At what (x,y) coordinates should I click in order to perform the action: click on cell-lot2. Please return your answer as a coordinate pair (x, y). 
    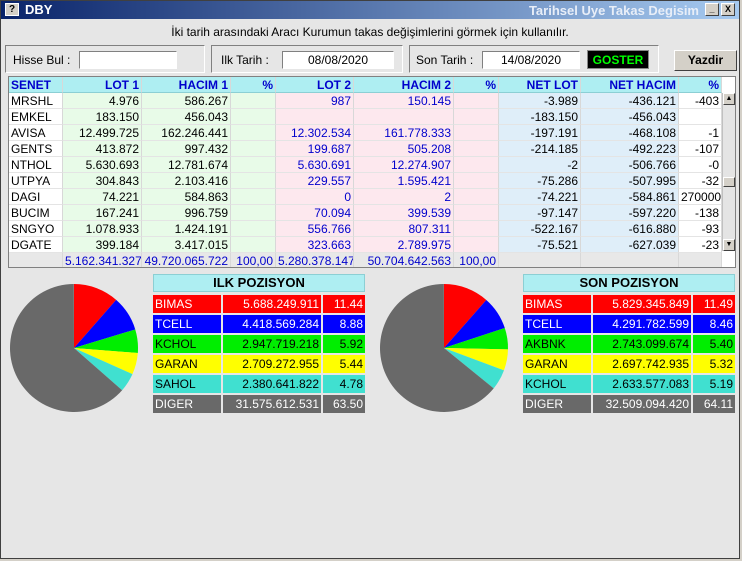
    Looking at the image, I should click on (315, 117).